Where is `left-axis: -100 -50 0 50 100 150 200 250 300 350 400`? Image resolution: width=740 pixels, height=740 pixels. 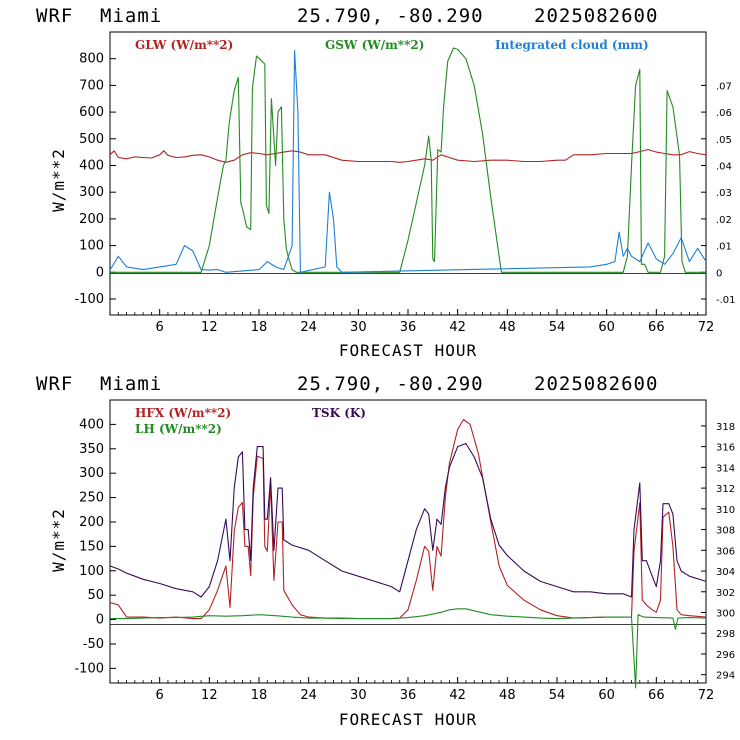
left-axis: -100 -50 0 50 100 150 200 250 300 350 400 is located at coordinates (95, 546).